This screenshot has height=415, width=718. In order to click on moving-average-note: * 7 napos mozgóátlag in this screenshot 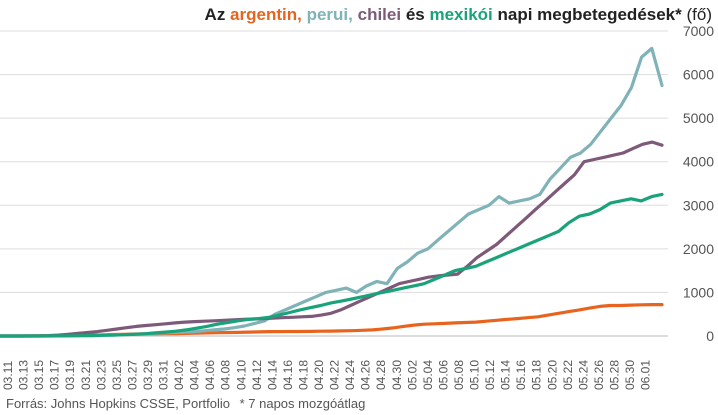, I will do `click(302, 403)`.